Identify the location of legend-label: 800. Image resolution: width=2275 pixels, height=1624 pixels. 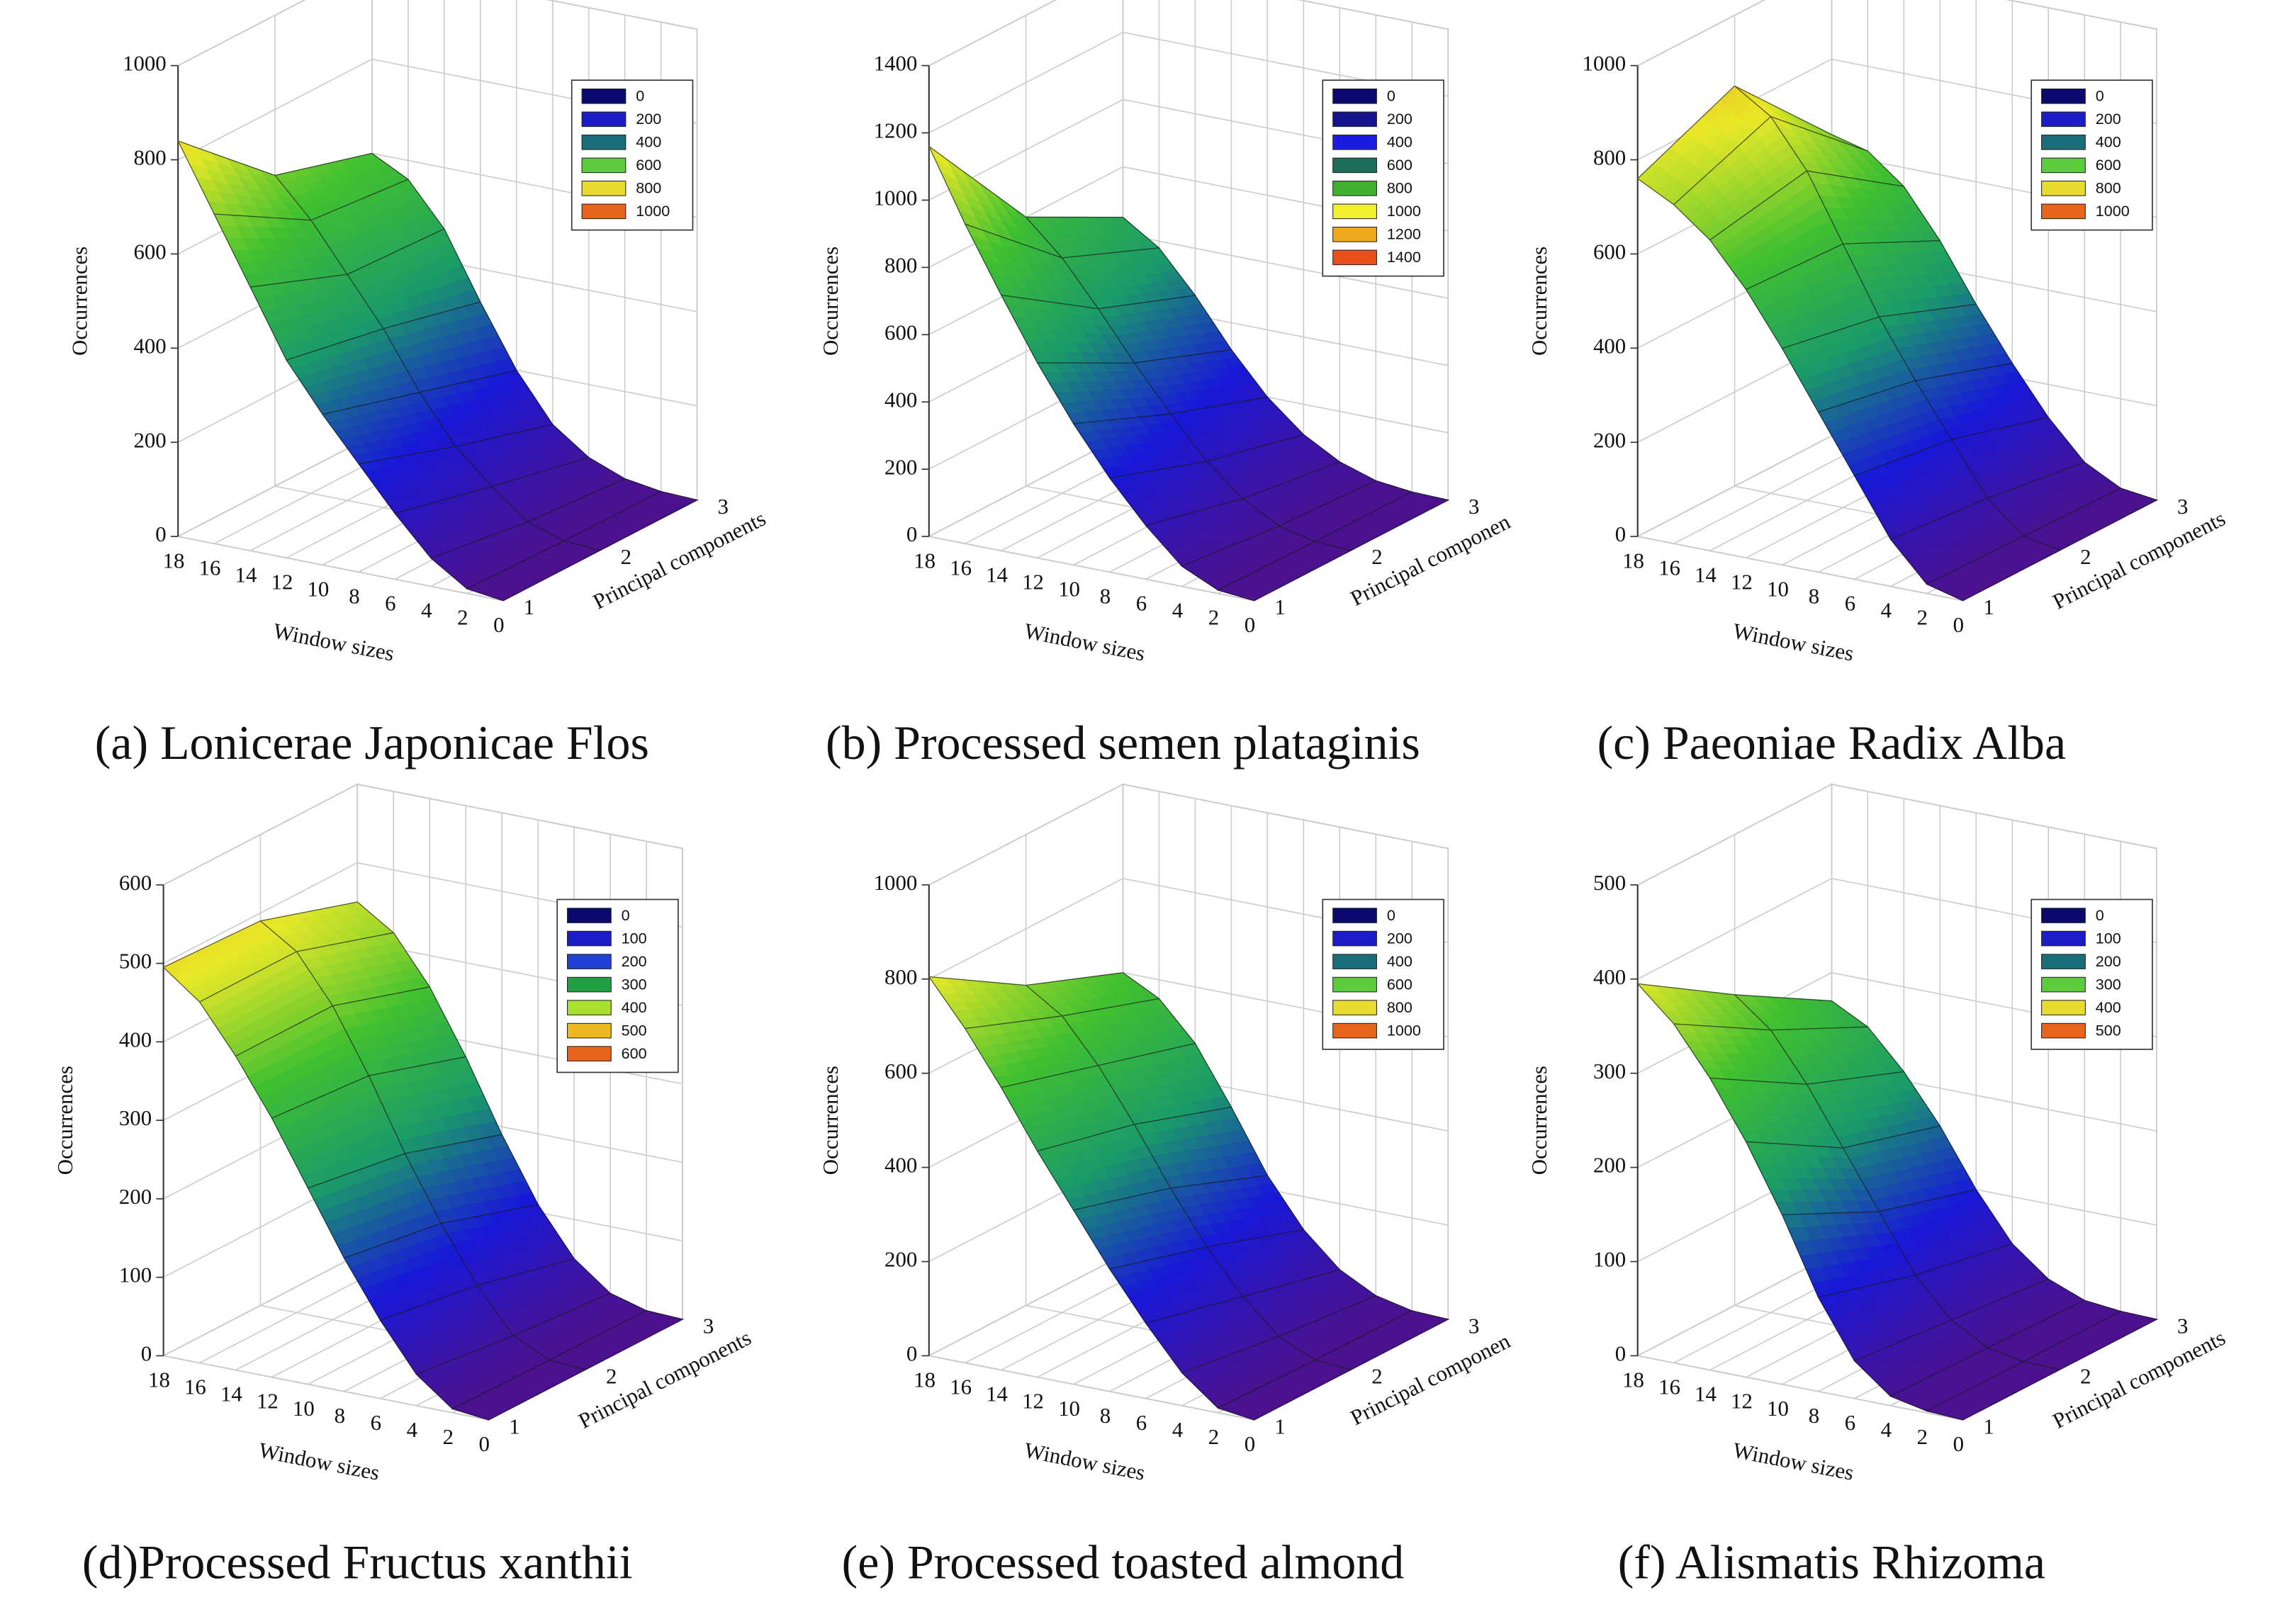
(2109, 188).